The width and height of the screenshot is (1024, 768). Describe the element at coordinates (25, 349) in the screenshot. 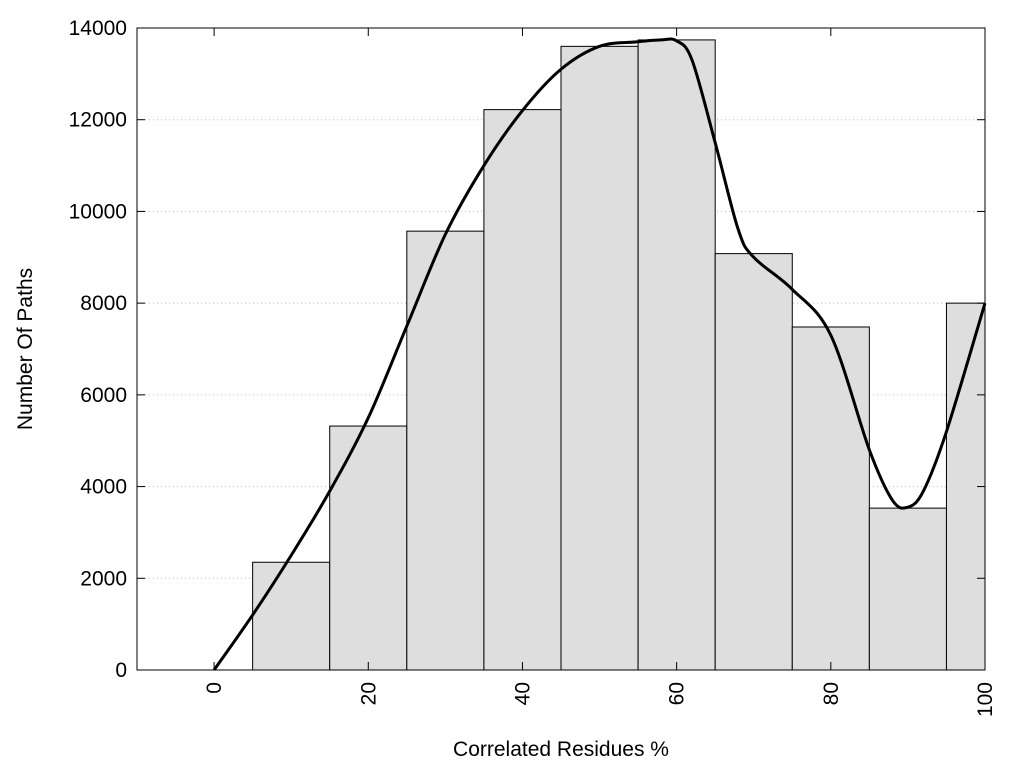

I see `y-axis-title: Number Of Paths` at that location.